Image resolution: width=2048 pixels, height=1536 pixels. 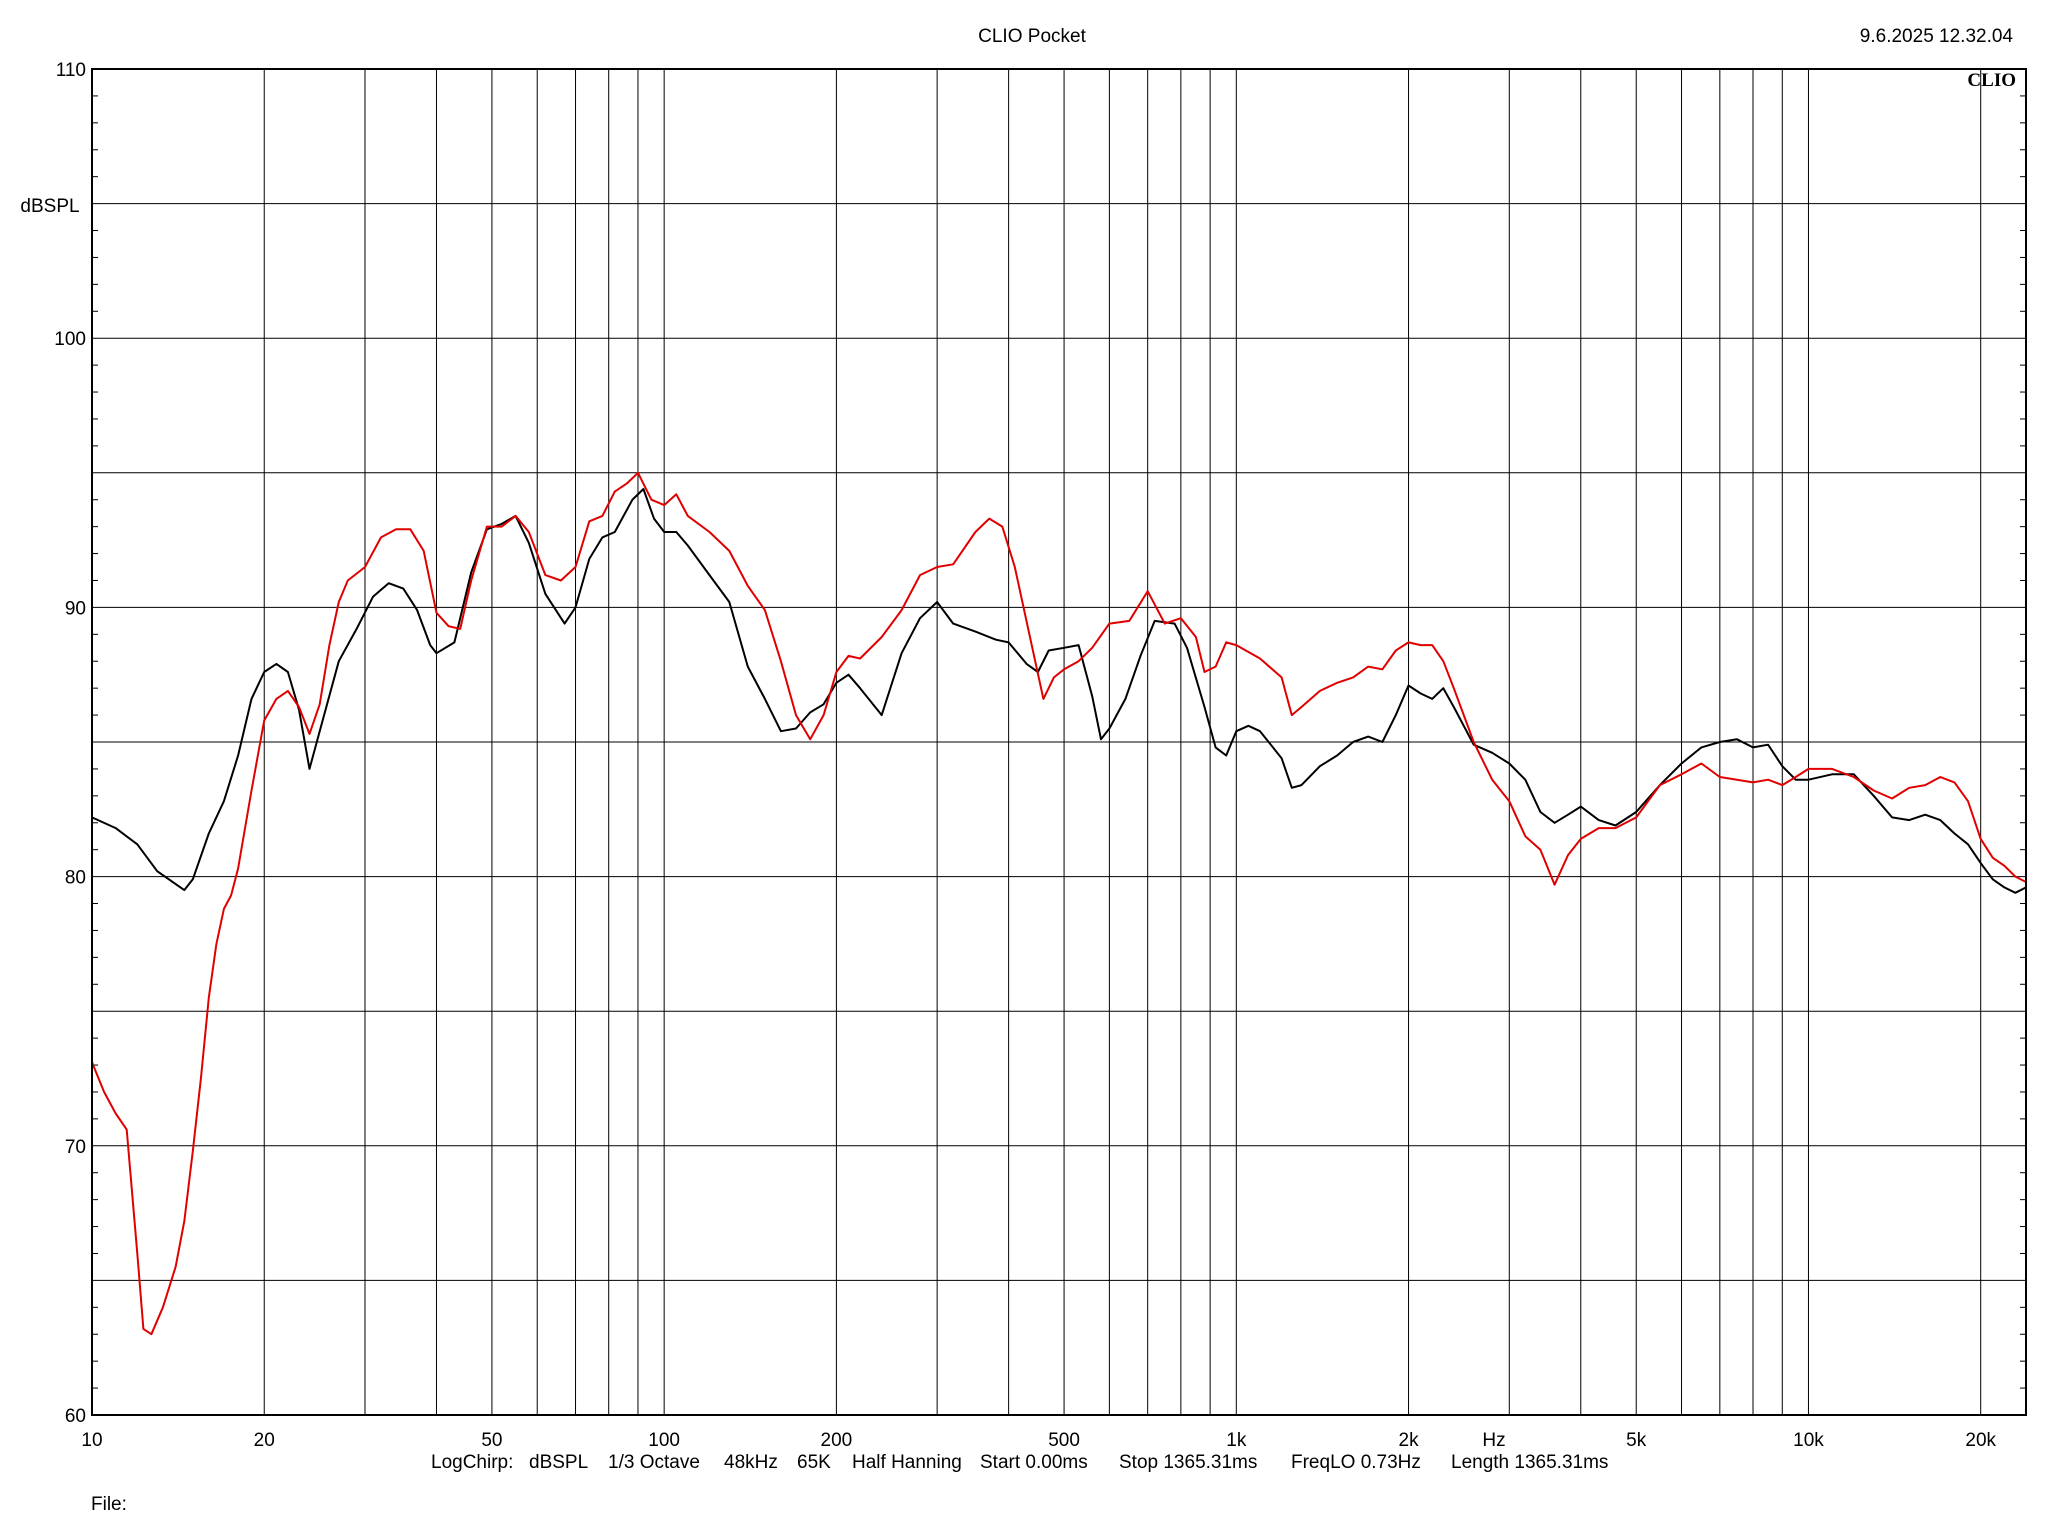 What do you see at coordinates (1188, 1462) in the screenshot?
I see `footer-setting: Stop 1365.31ms` at bounding box center [1188, 1462].